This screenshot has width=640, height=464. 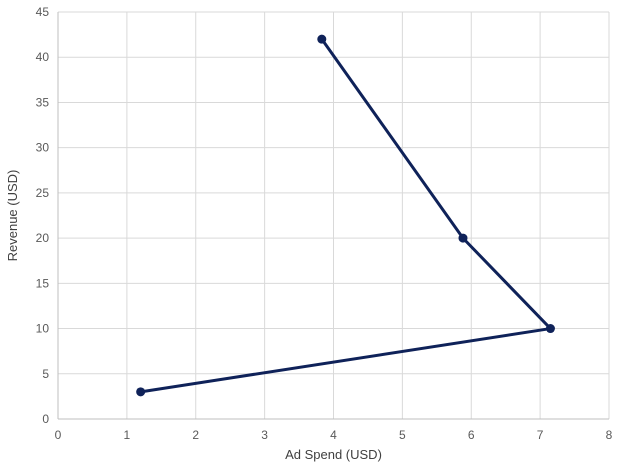 What do you see at coordinates (43, 193) in the screenshot?
I see `y-tick-label: 25` at bounding box center [43, 193].